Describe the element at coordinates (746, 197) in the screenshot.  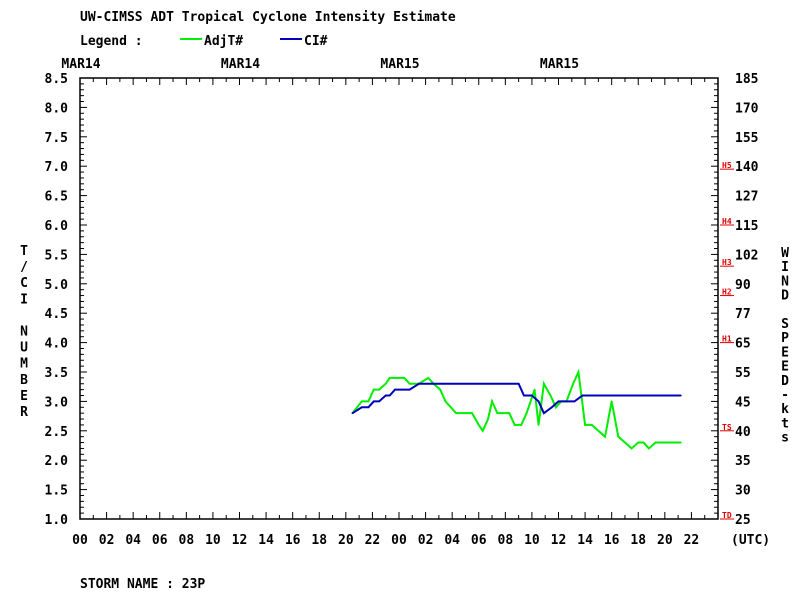
I see `y-tick-label-right: 127` at that location.